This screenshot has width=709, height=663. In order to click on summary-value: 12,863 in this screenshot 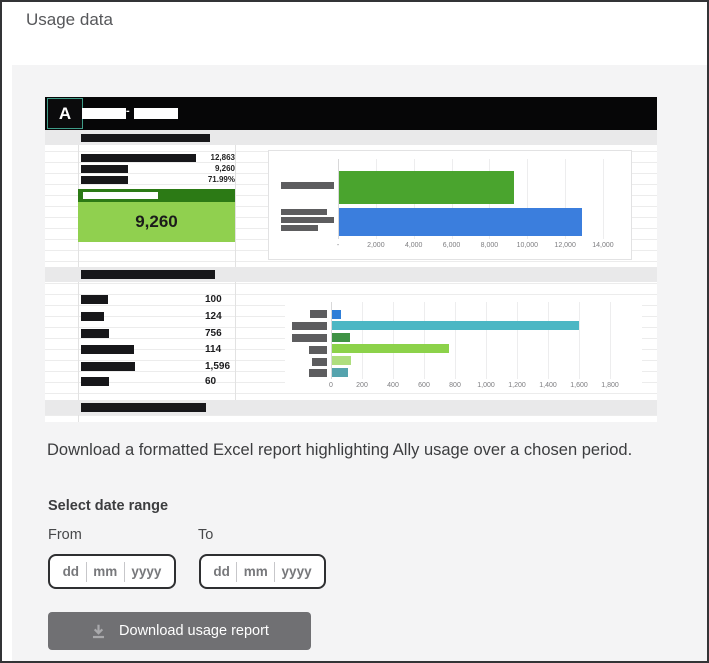, I will do `click(222, 157)`.